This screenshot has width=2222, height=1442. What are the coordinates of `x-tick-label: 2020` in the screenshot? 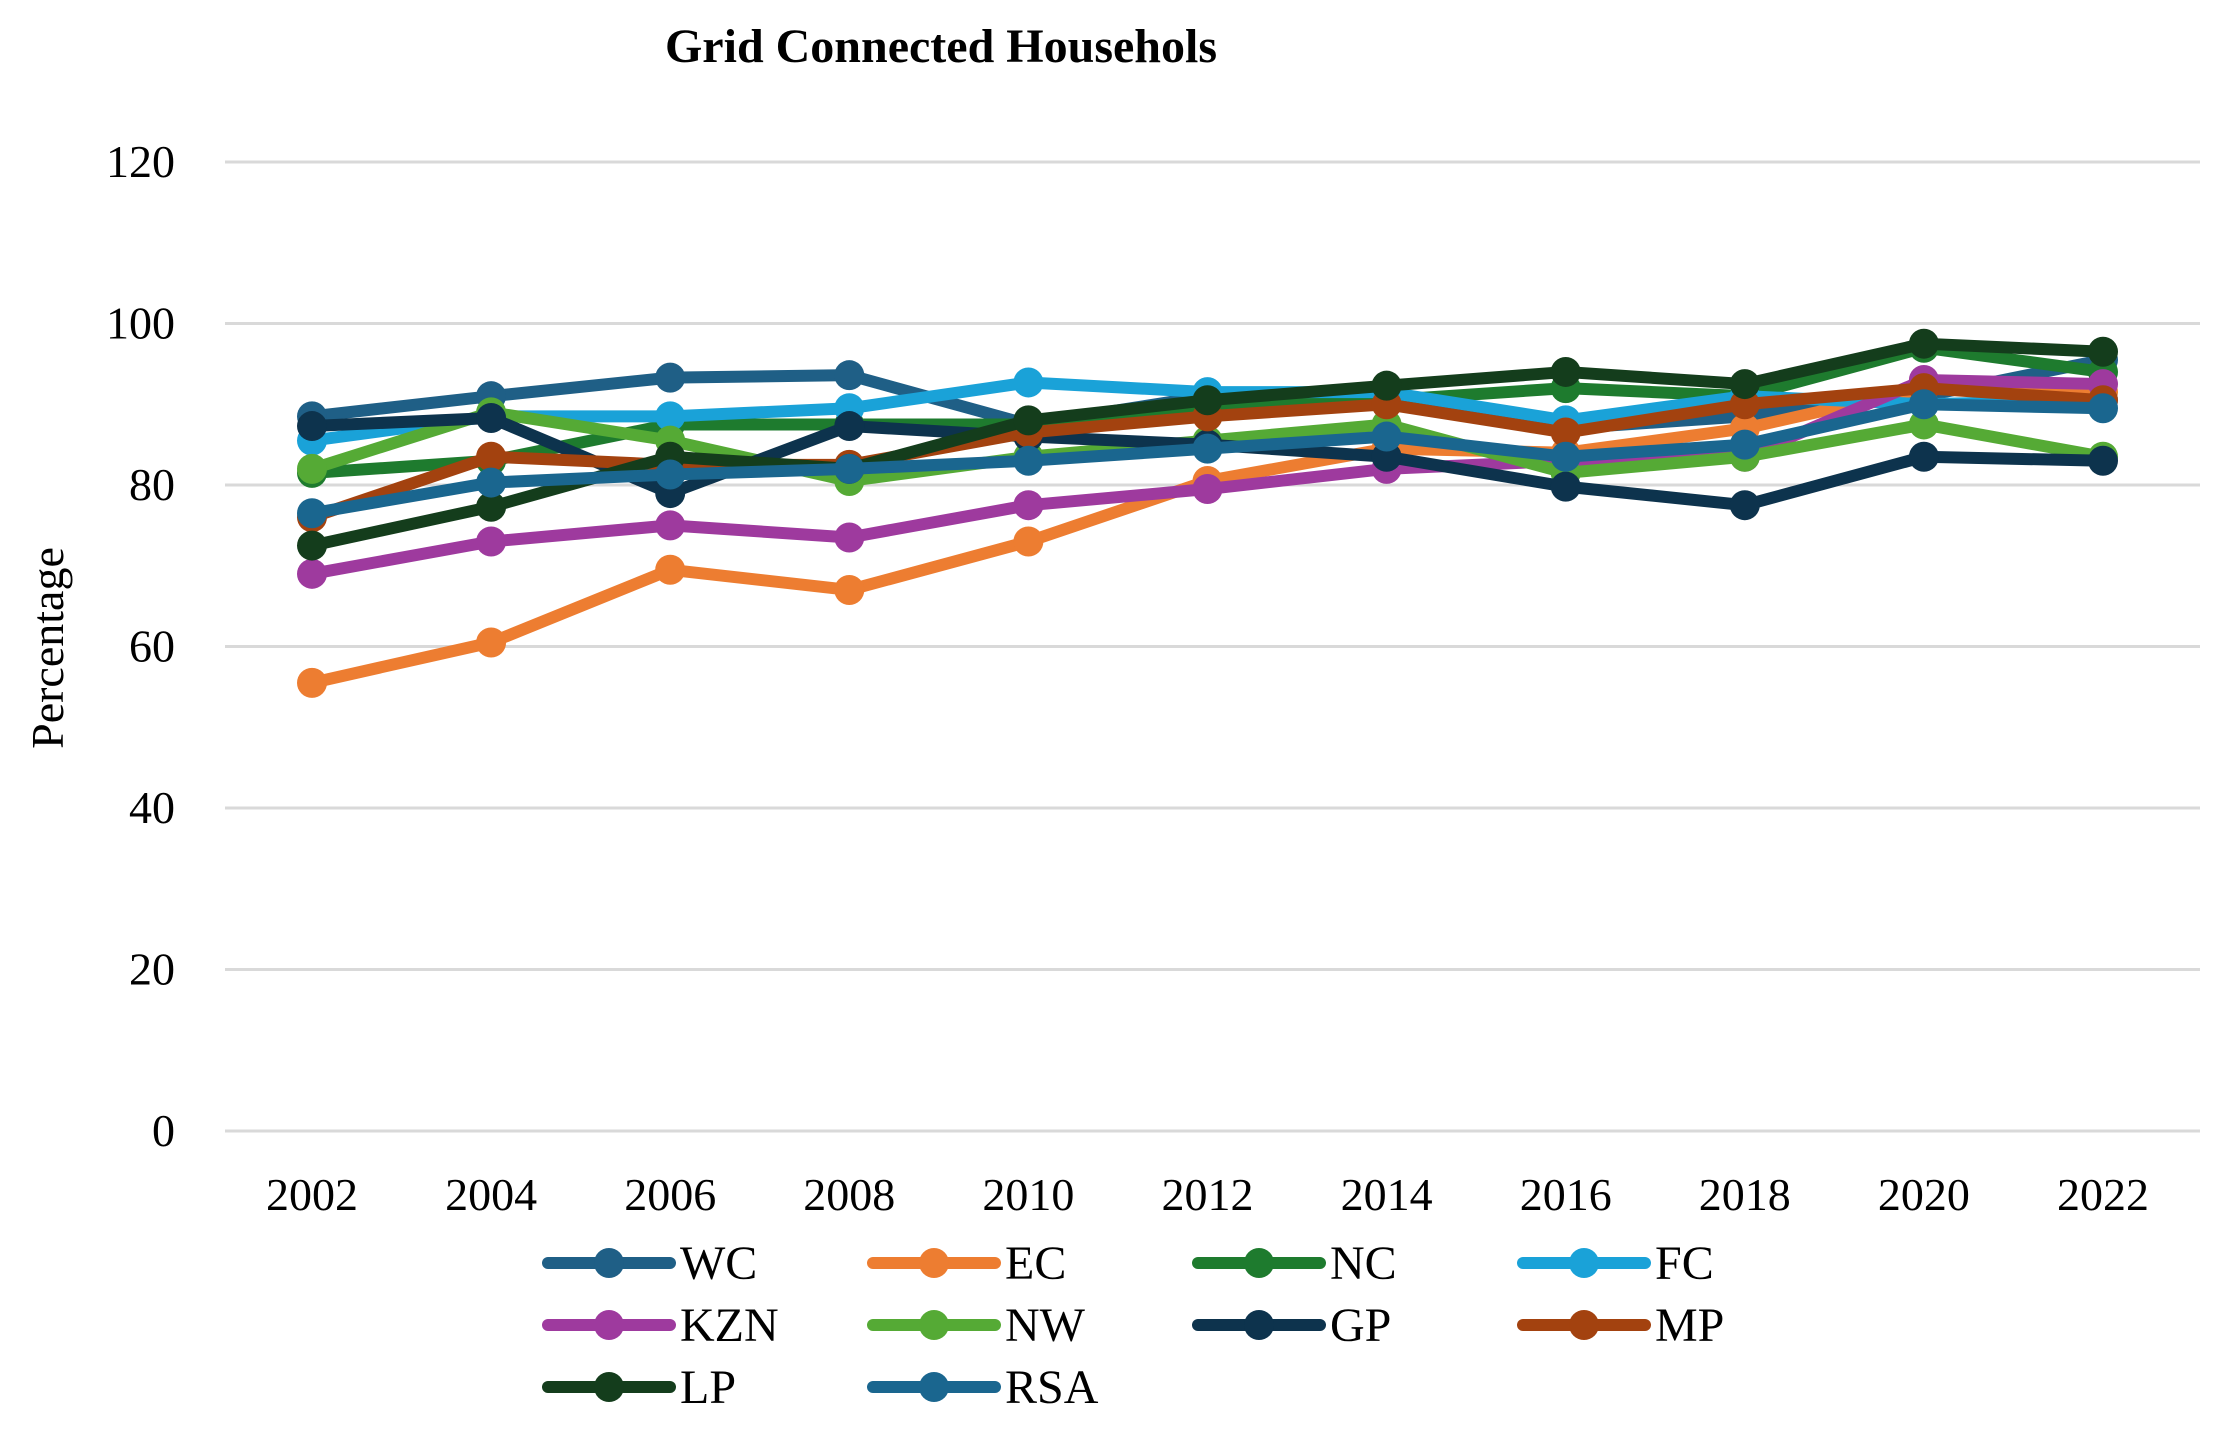 It's located at (1924, 1194).